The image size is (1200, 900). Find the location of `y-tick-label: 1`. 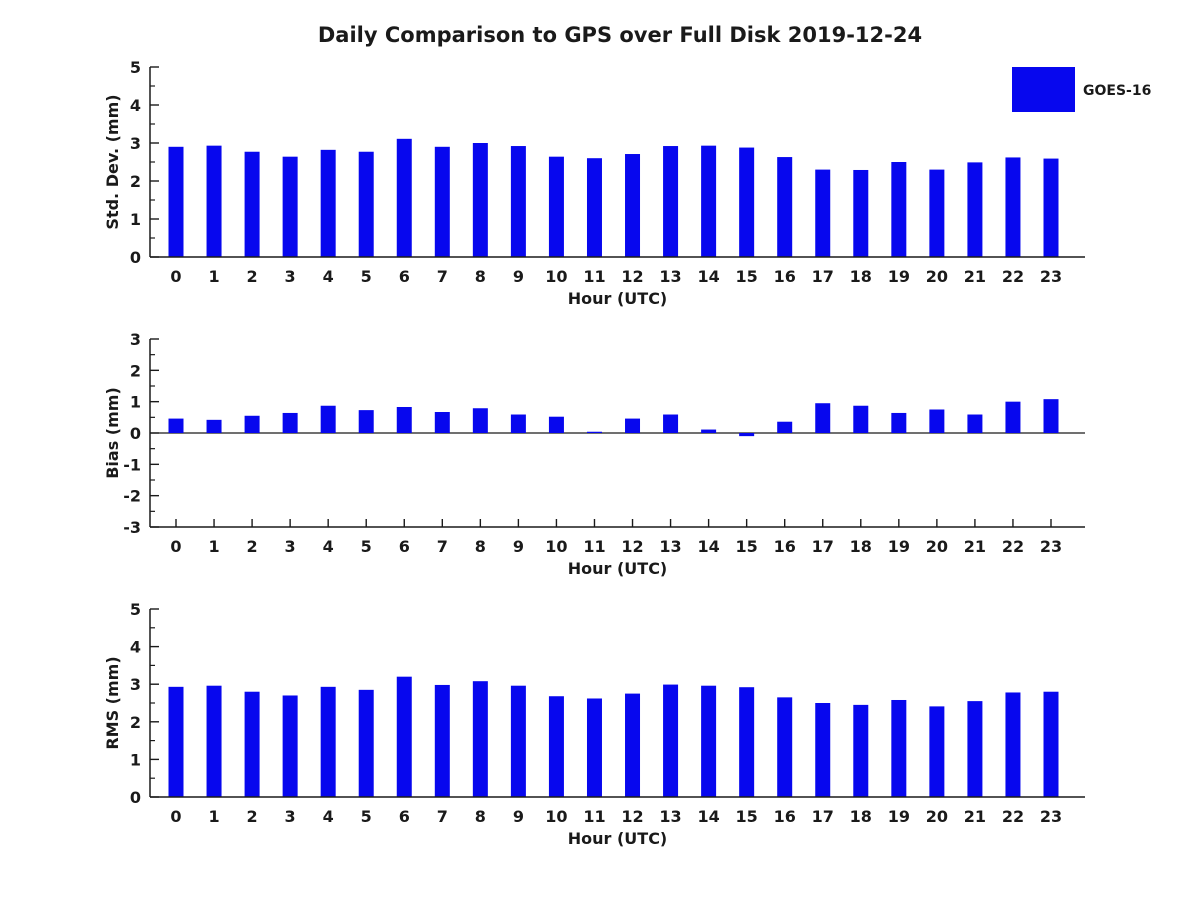

y-tick-label: 1 is located at coordinates (135, 759).